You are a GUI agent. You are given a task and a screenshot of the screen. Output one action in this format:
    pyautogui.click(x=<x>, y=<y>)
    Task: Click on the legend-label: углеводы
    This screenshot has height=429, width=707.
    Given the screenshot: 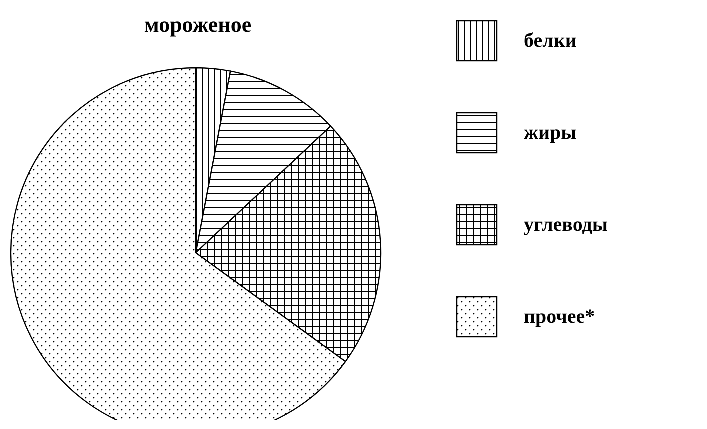 What is the action you would take?
    pyautogui.click(x=566, y=225)
    